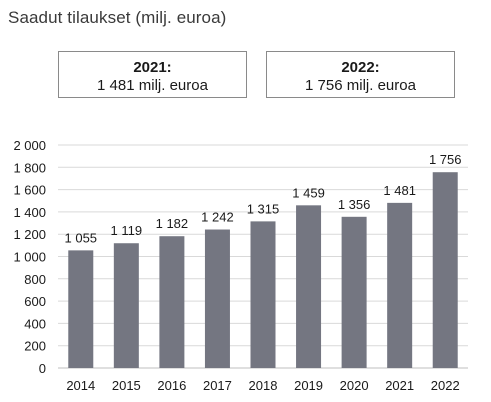 The width and height of the screenshot is (491, 402). What do you see at coordinates (172, 223) in the screenshot?
I see `data-label: 1 182` at bounding box center [172, 223].